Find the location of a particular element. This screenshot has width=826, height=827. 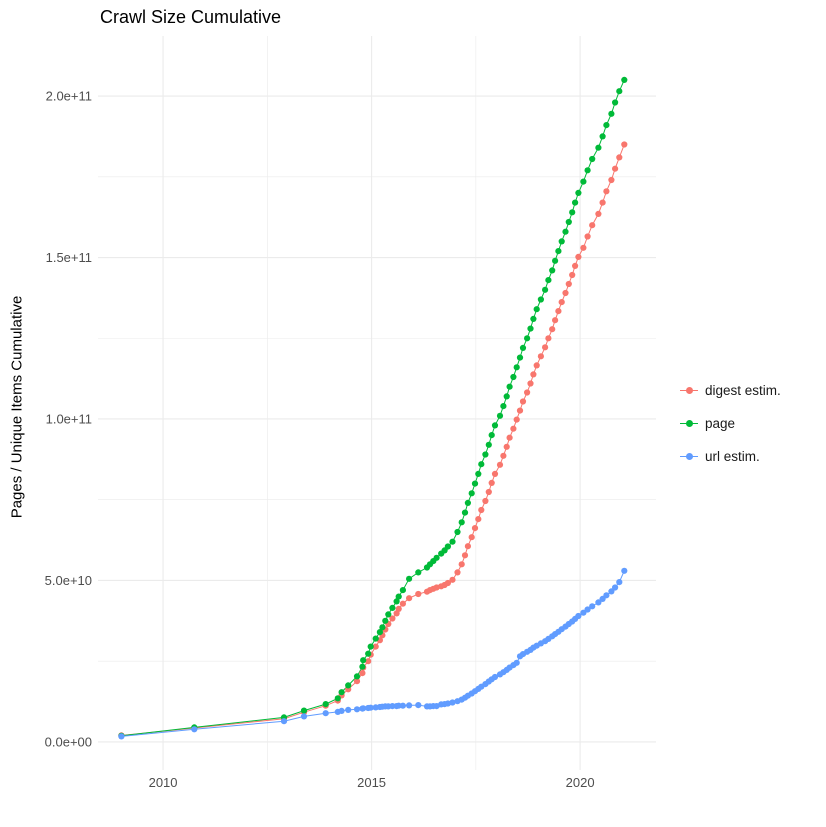

y-axis-title: Pages / Unique Items Cumulative is located at coordinates (17, 407).